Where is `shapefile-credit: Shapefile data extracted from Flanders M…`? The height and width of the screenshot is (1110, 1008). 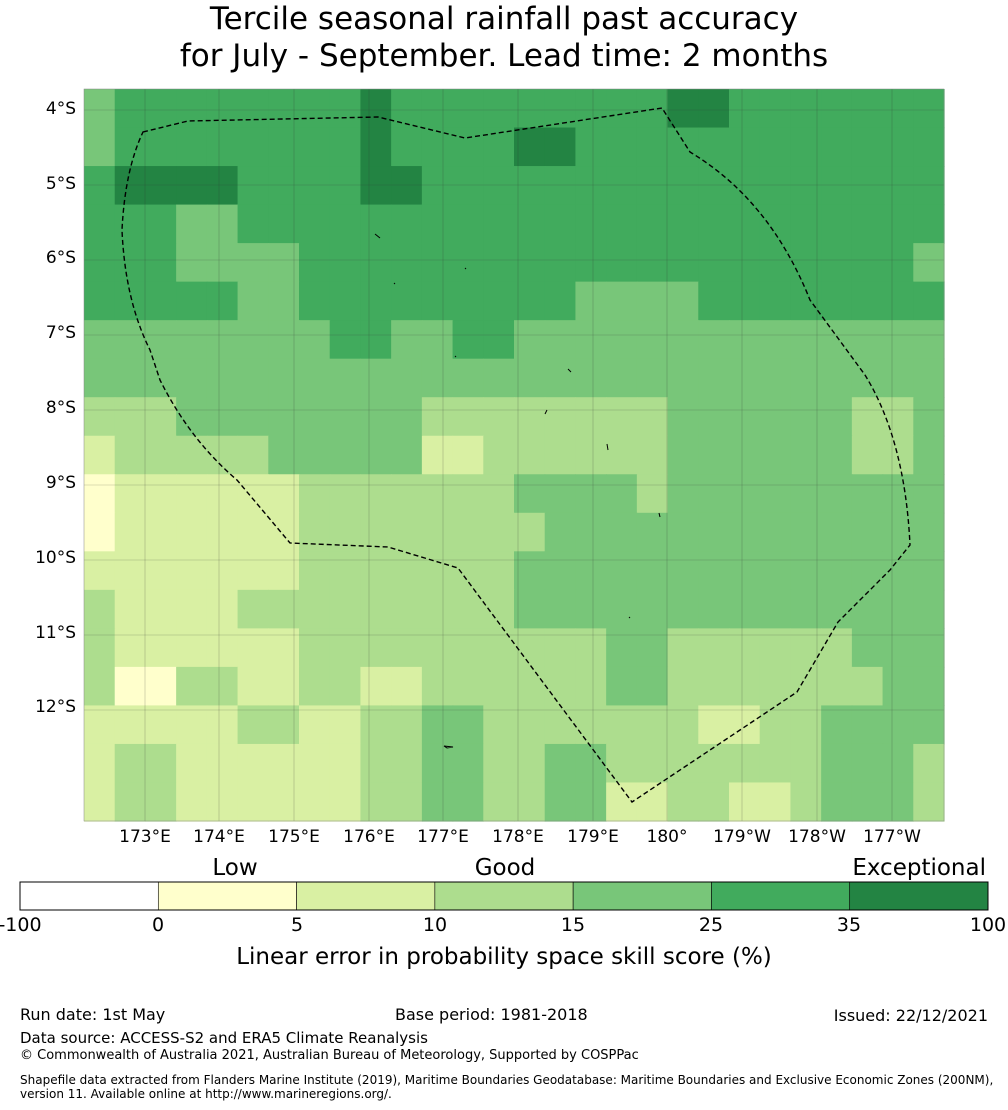 shapefile-credit: Shapefile data extracted from Flanders M… is located at coordinates (507, 1087).